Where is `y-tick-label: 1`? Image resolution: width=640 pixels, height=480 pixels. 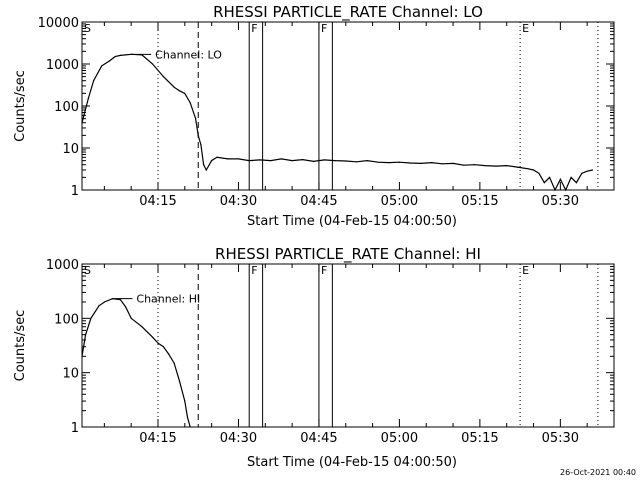
y-tick-label: 1 is located at coordinates (75, 191).